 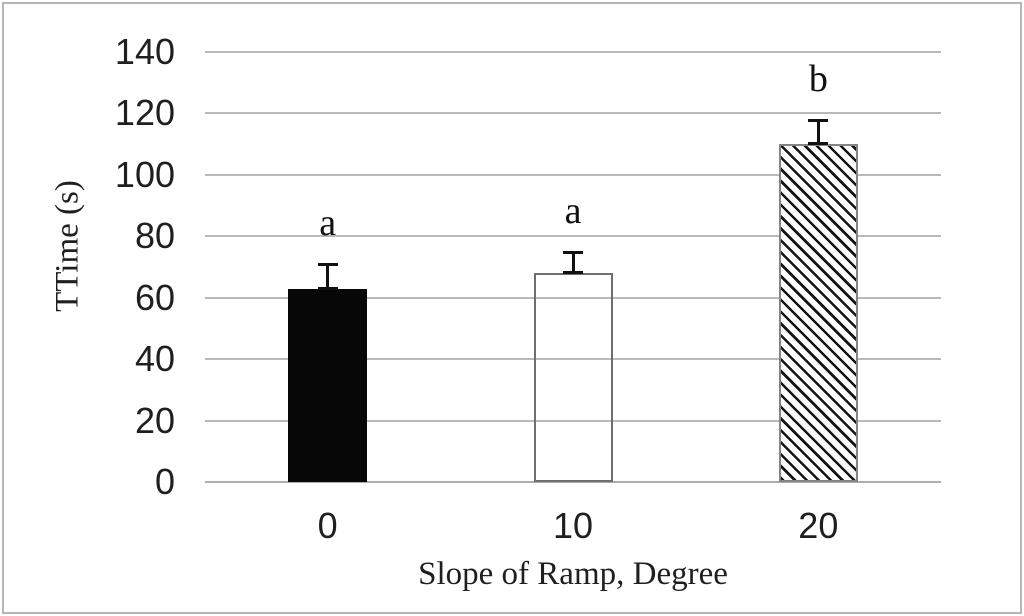 I want to click on x-axis-line, so click(x=573, y=482).